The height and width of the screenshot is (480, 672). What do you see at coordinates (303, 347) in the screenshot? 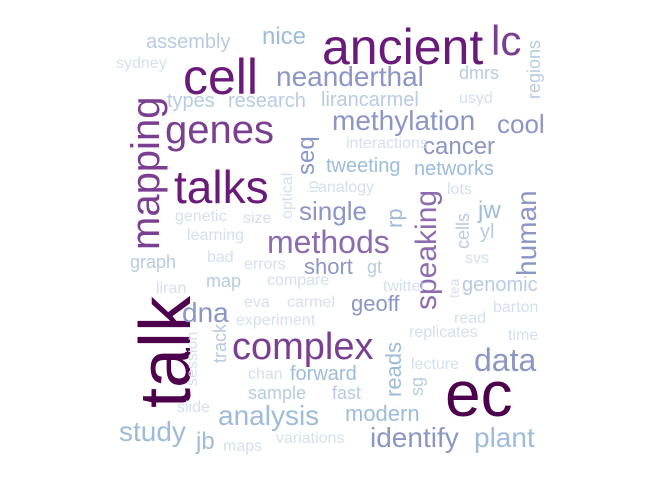
I see `word: complex` at bounding box center [303, 347].